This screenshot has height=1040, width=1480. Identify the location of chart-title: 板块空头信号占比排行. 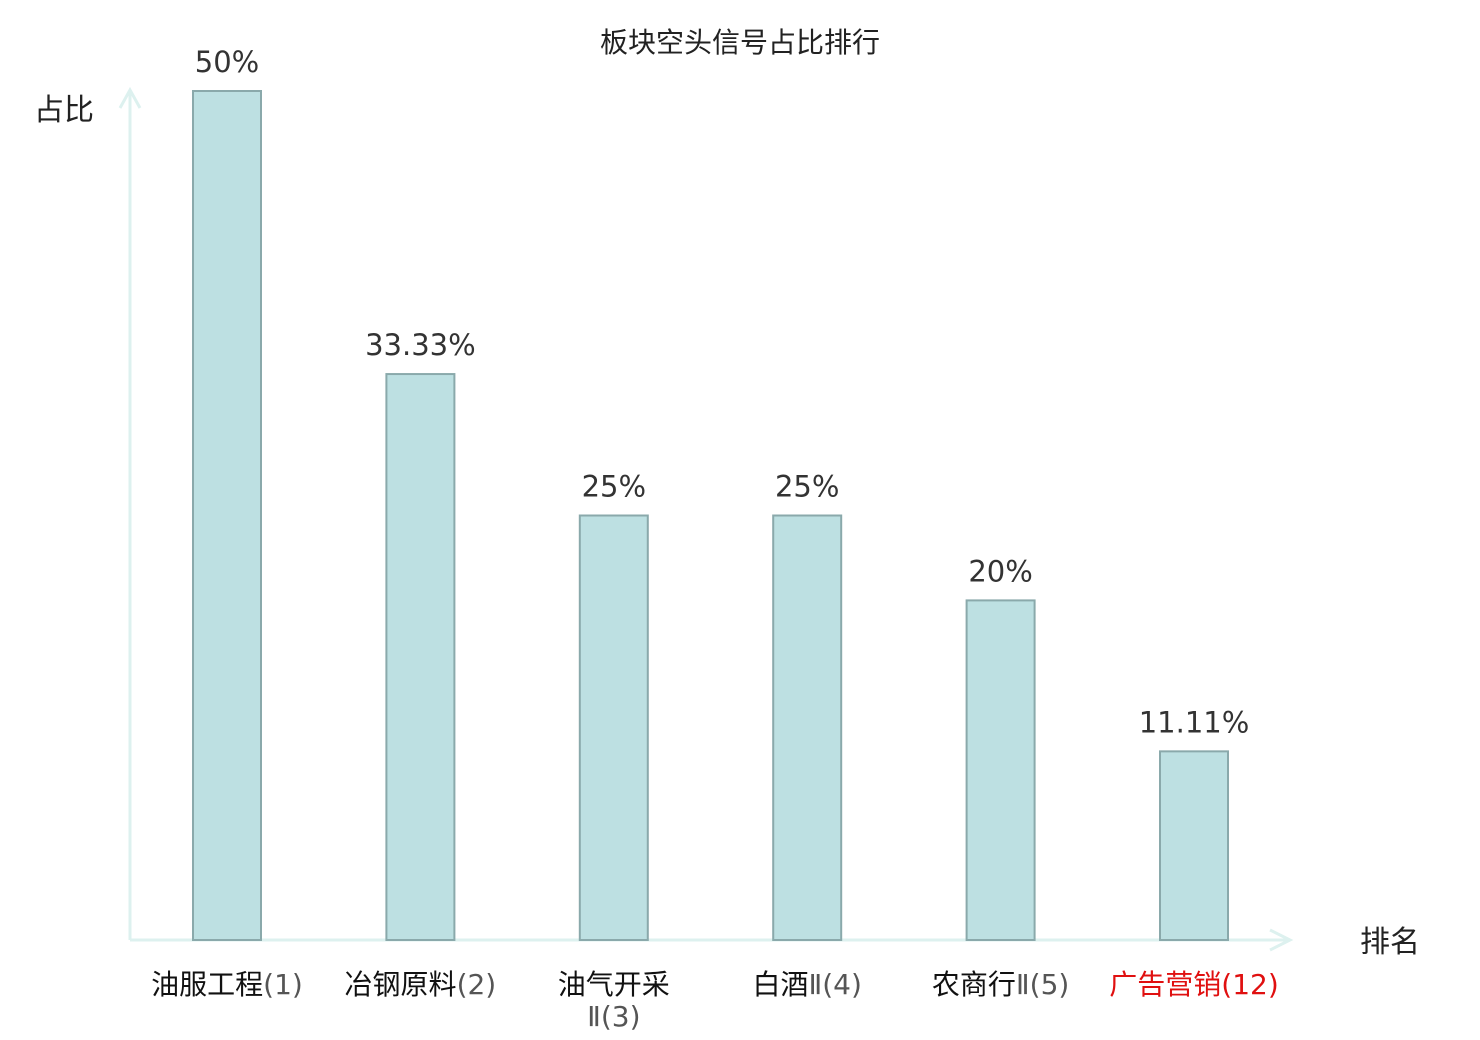
(740, 42).